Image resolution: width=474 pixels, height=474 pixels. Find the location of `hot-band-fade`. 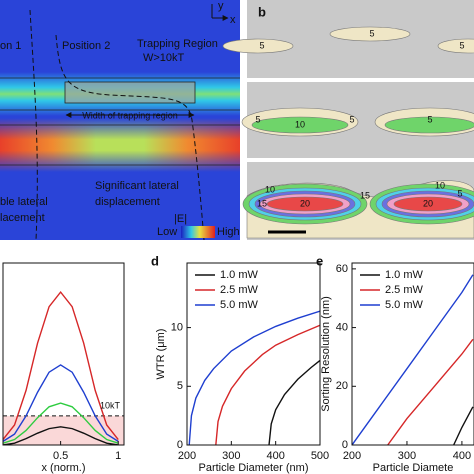

hot-band-fade is located at coordinates (120, 145).